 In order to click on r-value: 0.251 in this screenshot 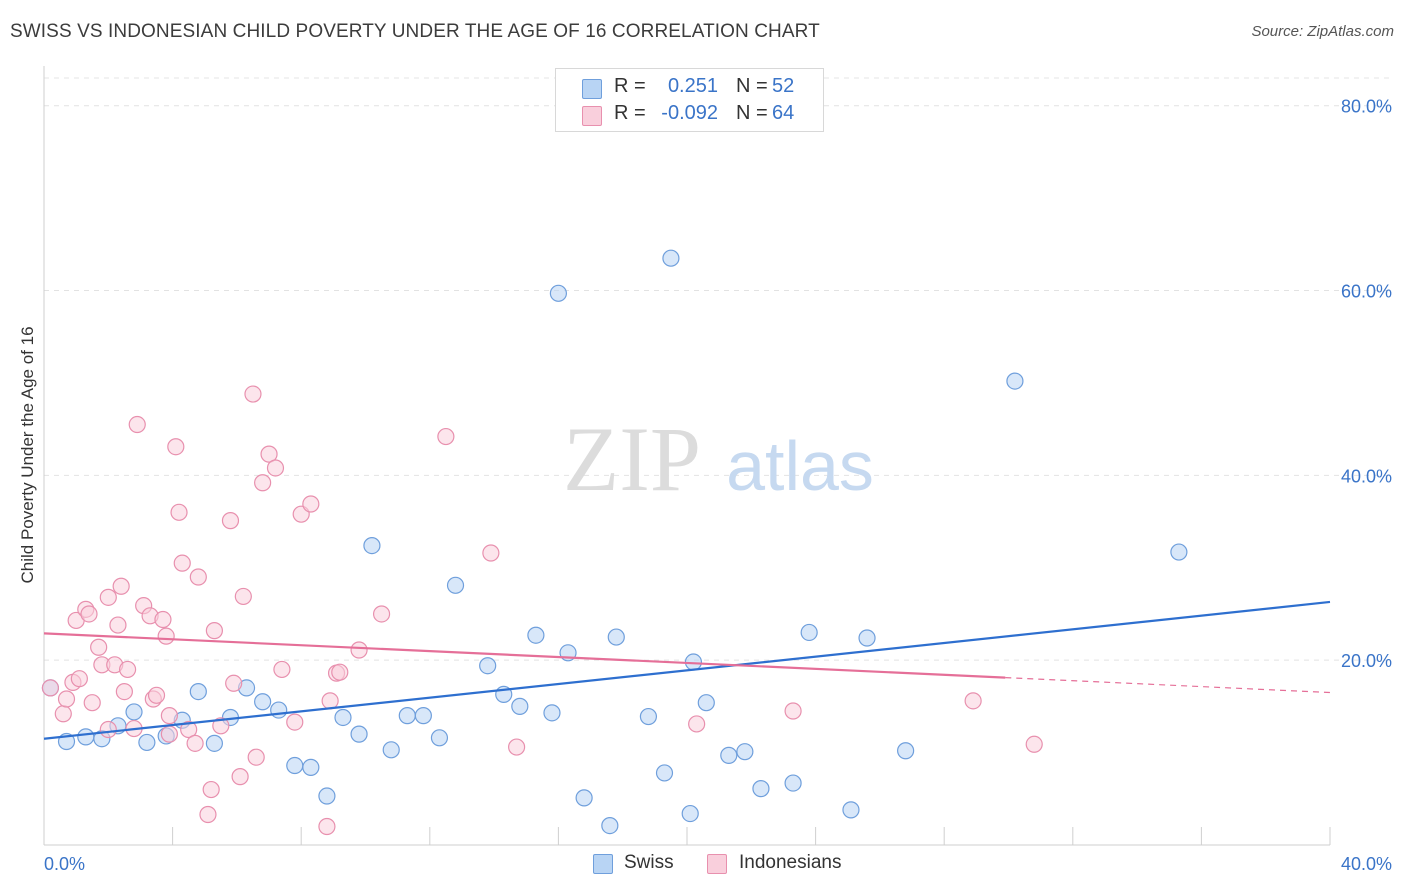, I will do `click(692, 86)`.